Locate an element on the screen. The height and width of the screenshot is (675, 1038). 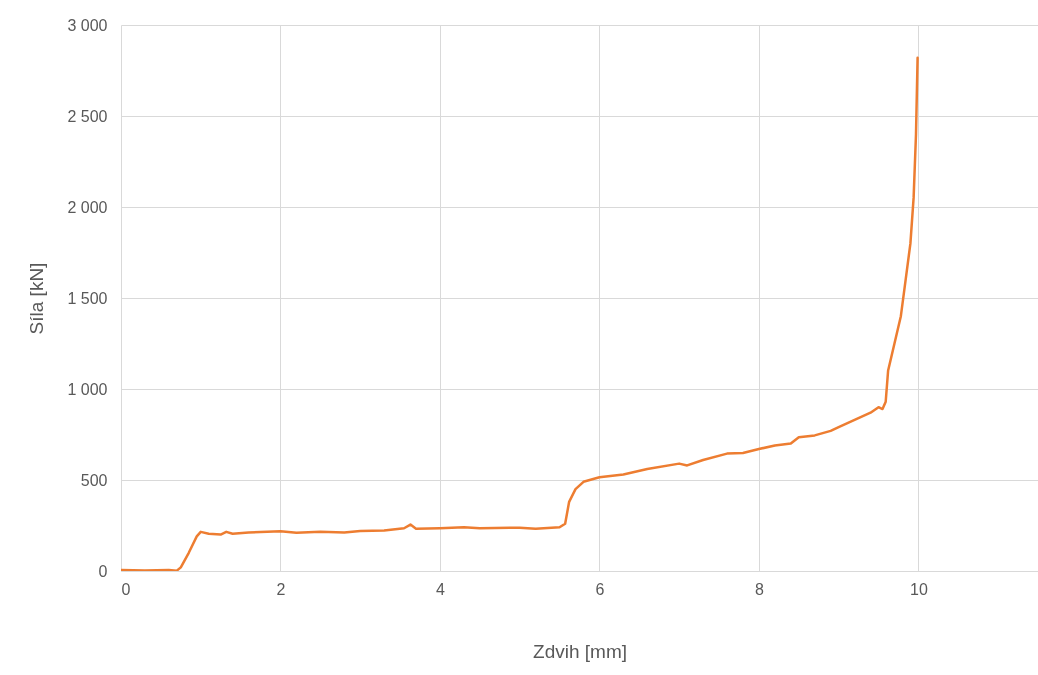
x-tick-label: 10 is located at coordinates (918, 589).